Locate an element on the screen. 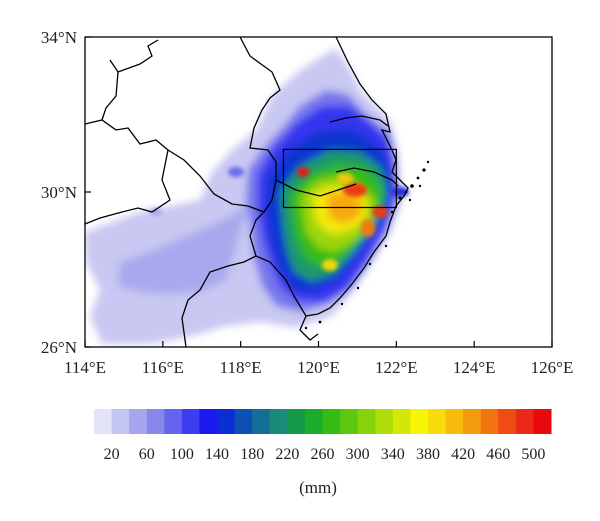 This screenshot has height=521, width=600. colorbar-label: 380 is located at coordinates (428, 454).